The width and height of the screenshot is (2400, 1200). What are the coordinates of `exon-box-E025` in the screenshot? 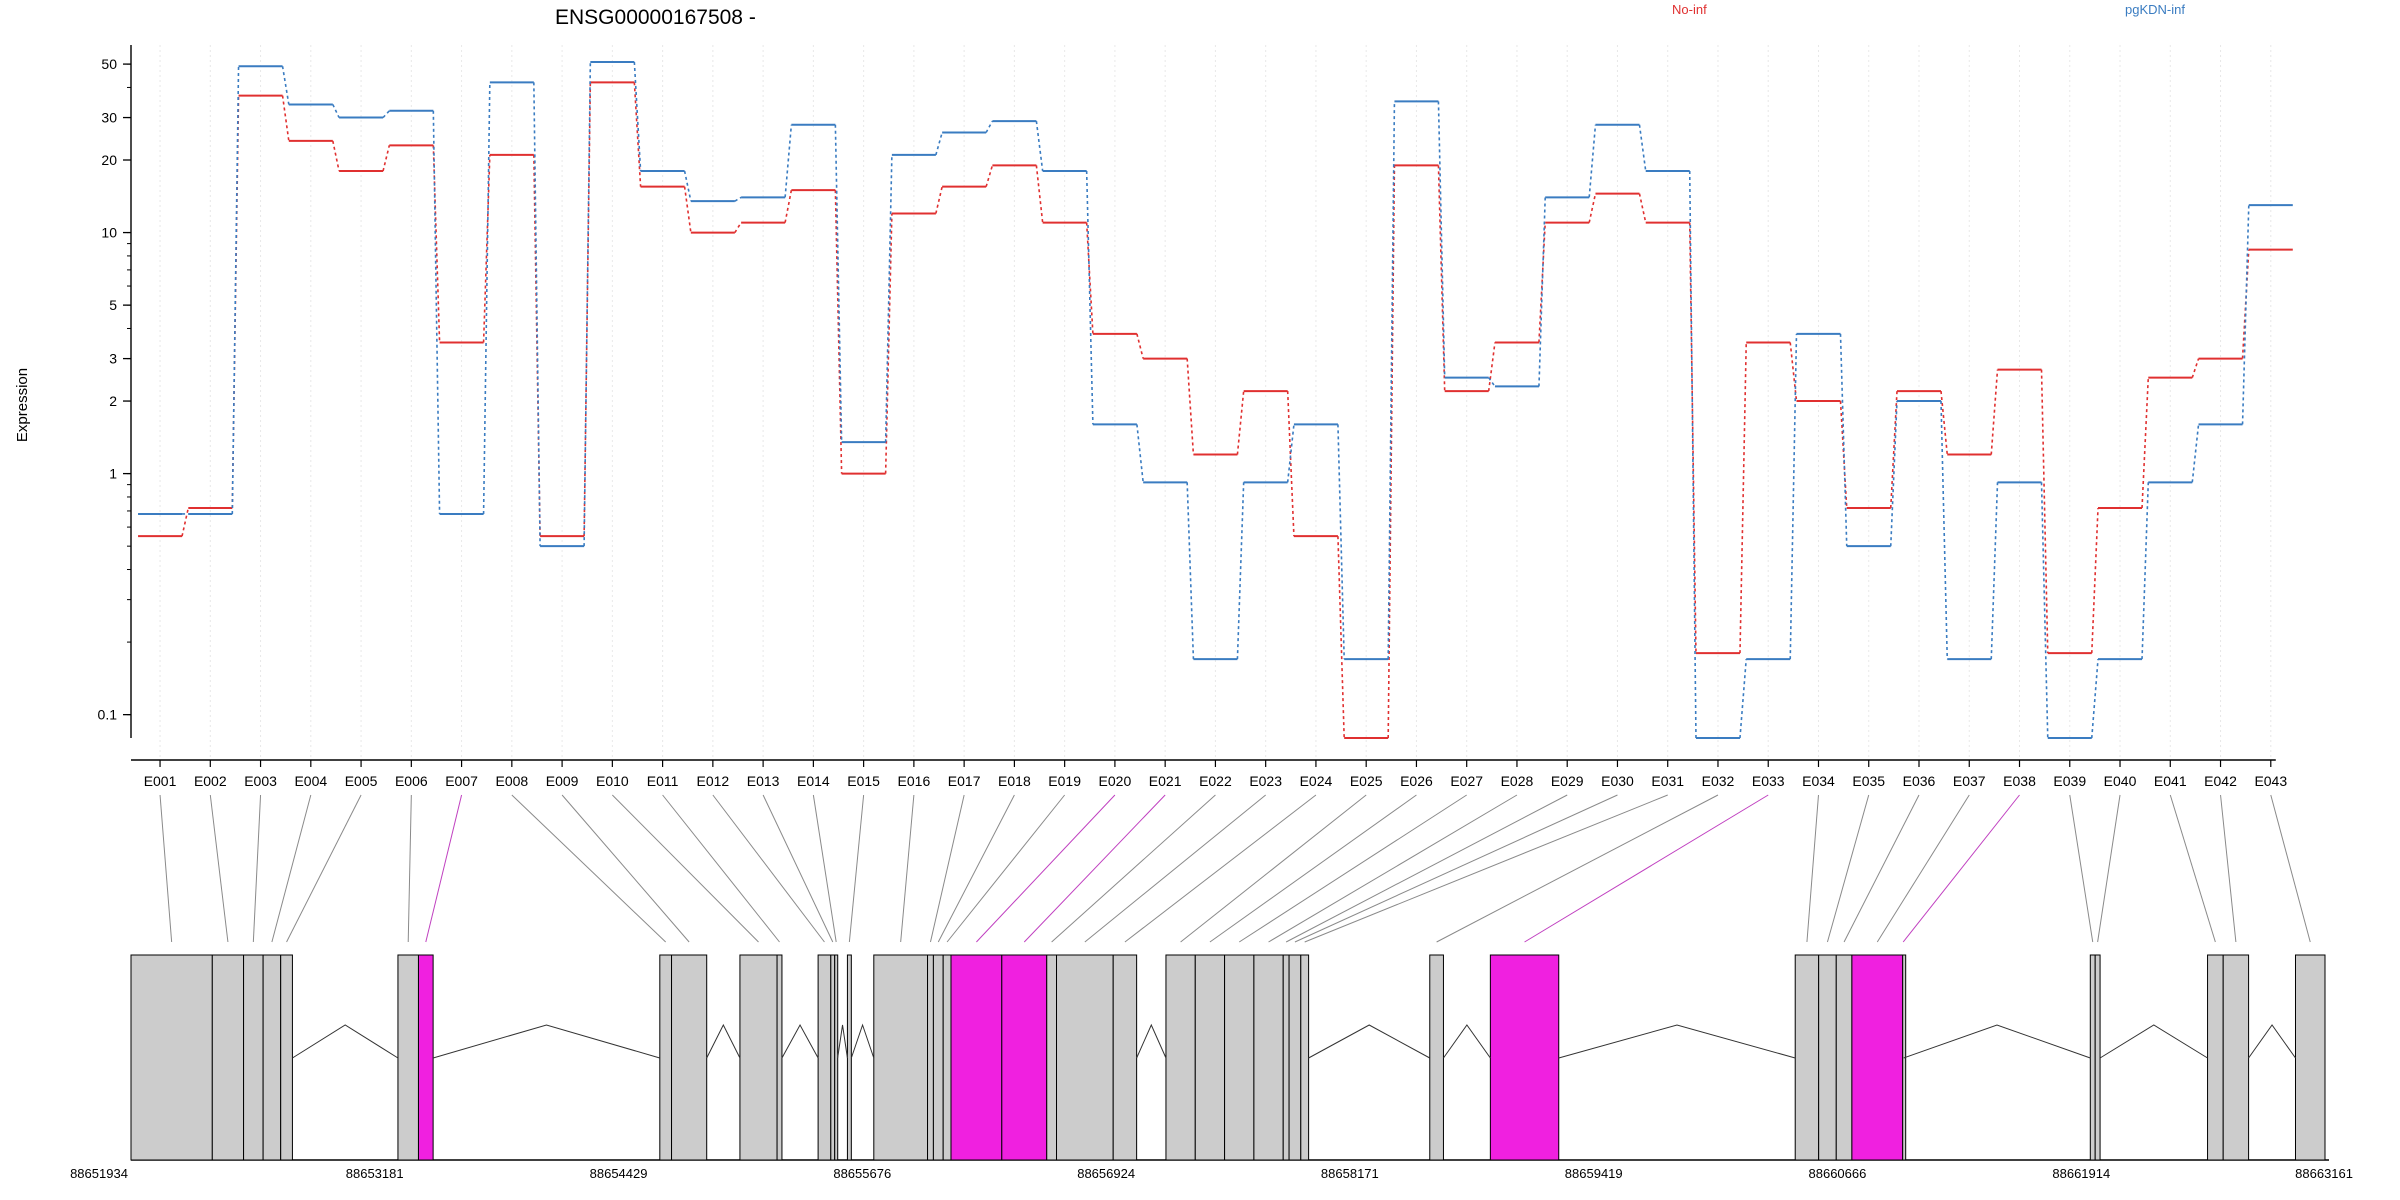 It's located at (1180, 1057).